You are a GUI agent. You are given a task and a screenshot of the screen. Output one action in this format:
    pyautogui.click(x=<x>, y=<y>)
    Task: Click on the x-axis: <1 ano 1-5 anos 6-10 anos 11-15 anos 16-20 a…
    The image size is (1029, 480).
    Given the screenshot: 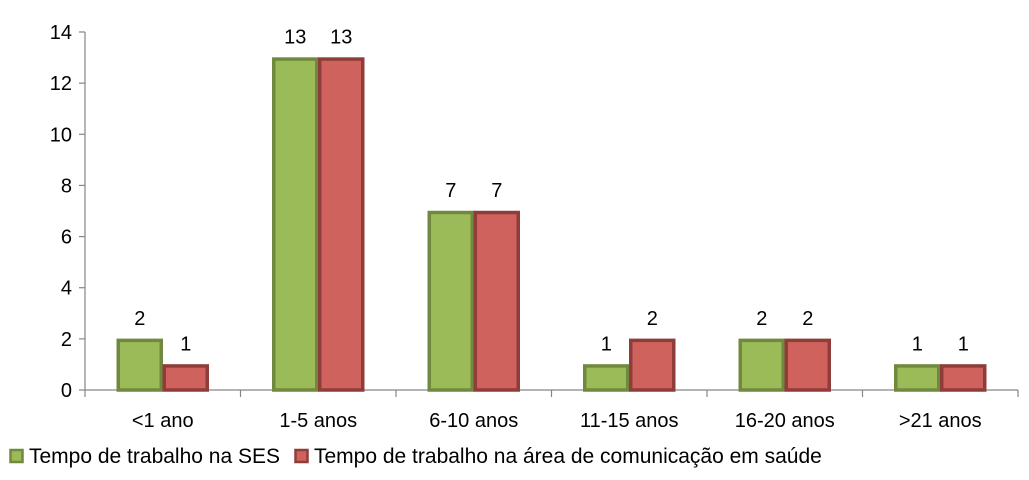 What is the action you would take?
    pyautogui.click(x=551, y=410)
    